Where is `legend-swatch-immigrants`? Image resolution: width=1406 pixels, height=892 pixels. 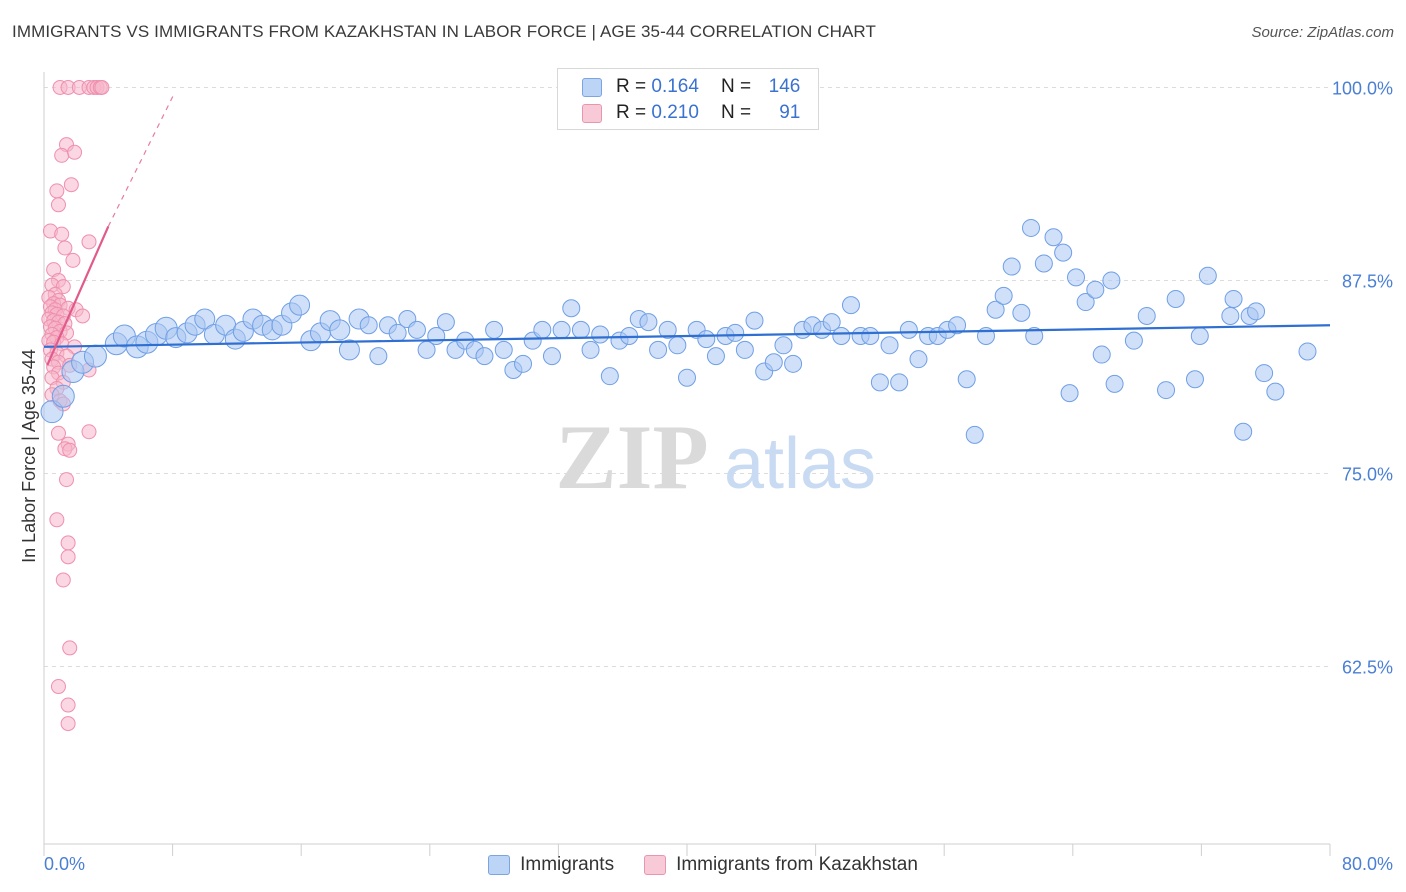 legend-swatch-immigrants is located at coordinates (499, 865).